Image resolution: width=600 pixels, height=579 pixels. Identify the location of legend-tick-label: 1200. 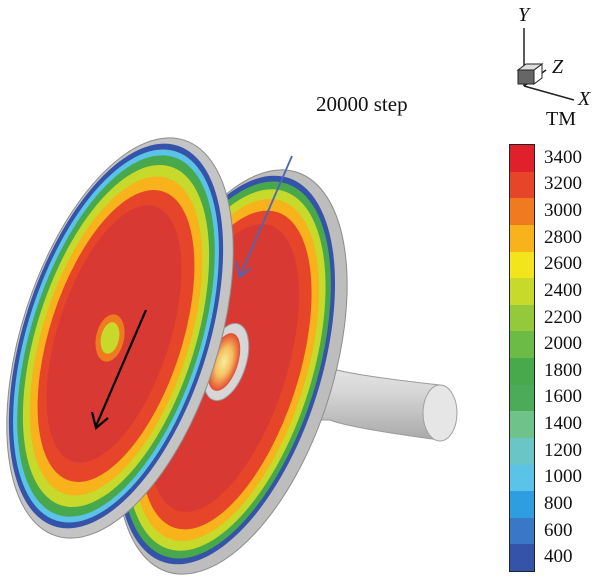
(563, 450).